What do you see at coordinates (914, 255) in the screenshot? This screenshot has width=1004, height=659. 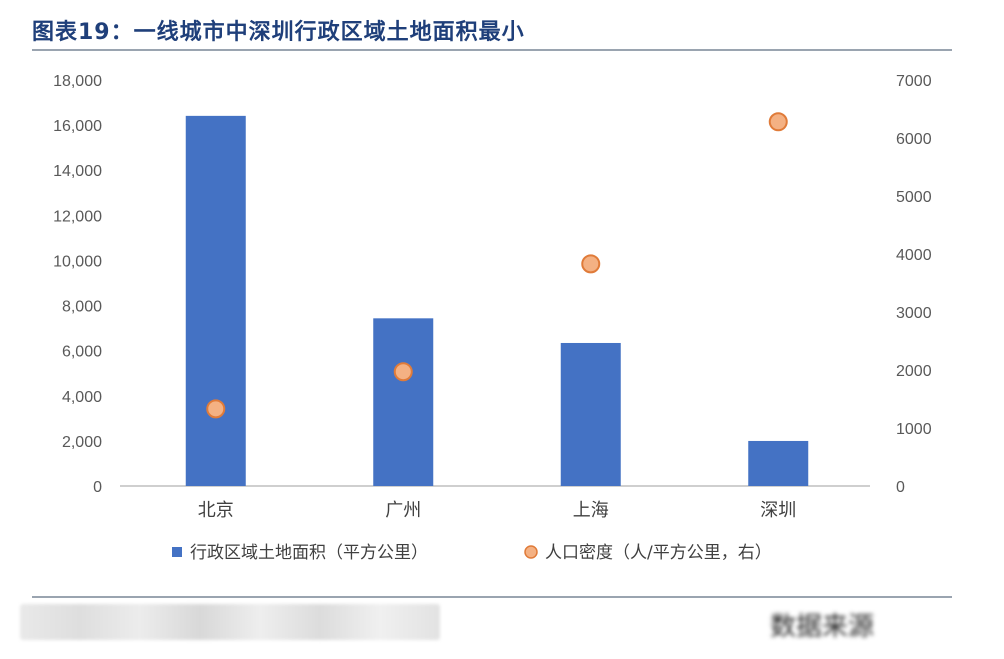 I see `right-tick-label: 4000` at bounding box center [914, 255].